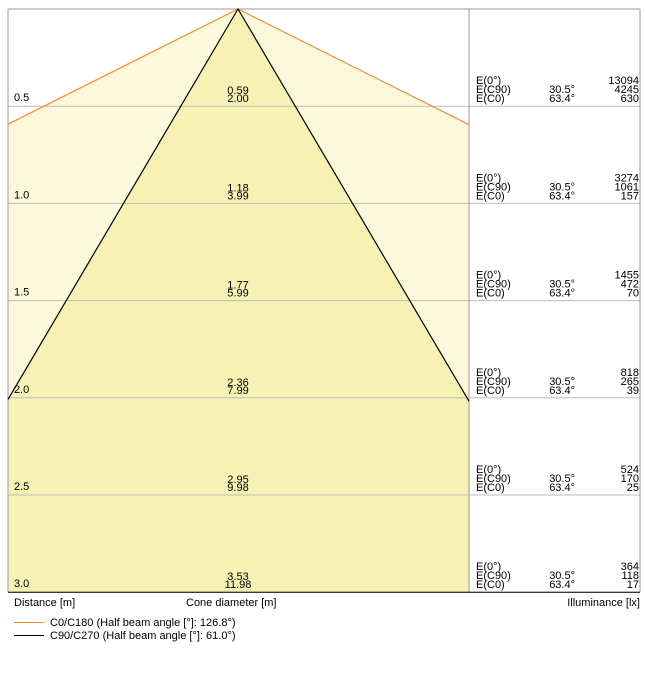  I want to click on distance-label: 2.5, so click(21, 487).